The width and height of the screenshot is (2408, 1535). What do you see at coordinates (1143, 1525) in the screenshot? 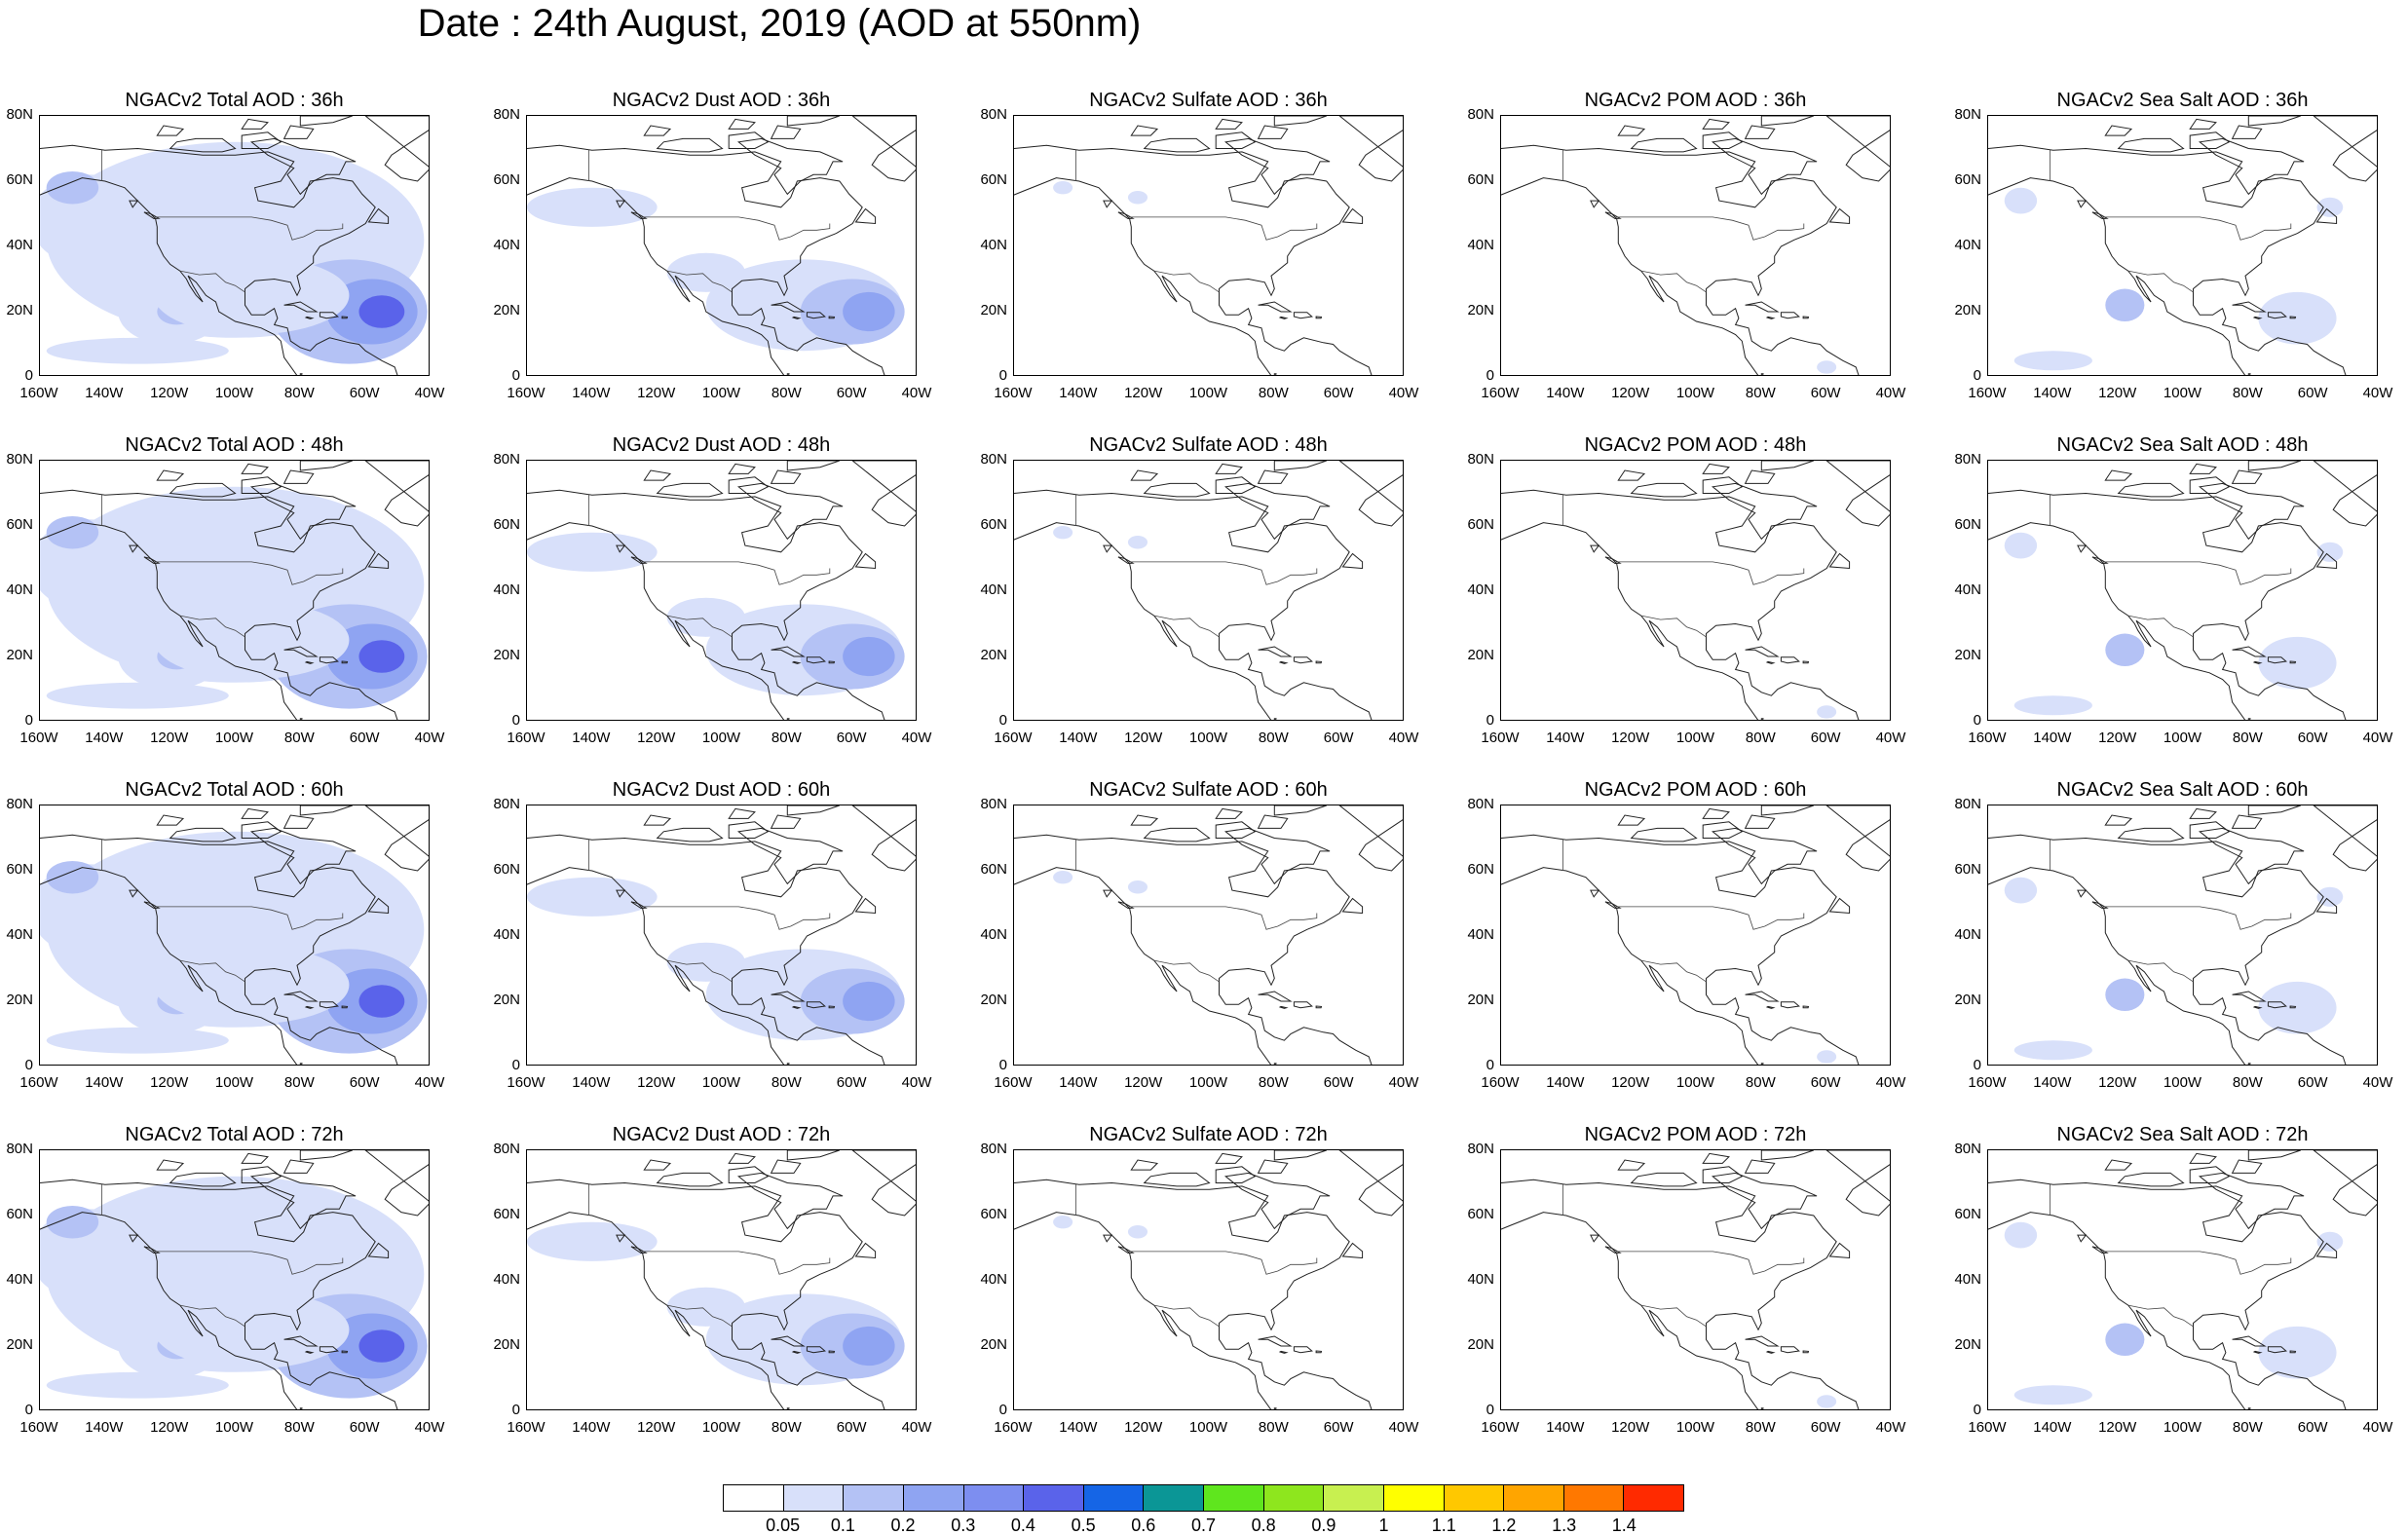
I see `colorbar-tick-label: 0.6` at bounding box center [1143, 1525].